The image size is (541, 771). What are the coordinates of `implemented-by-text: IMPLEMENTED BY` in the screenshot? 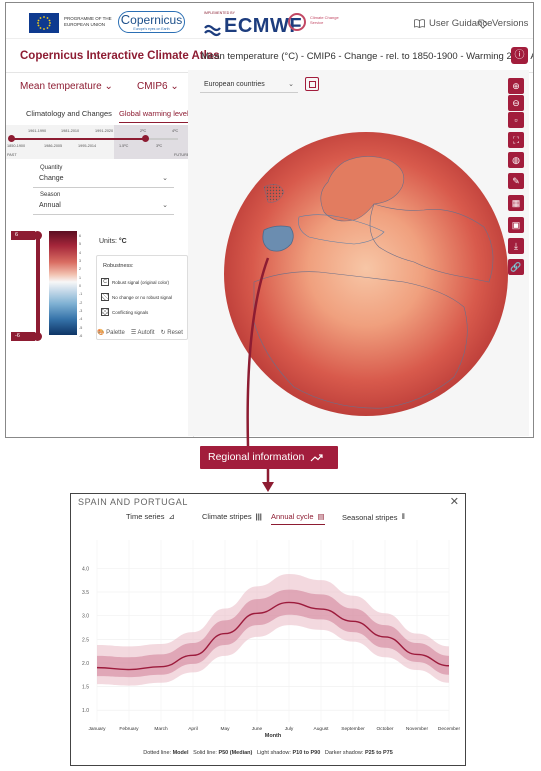 It's located at (219, 13).